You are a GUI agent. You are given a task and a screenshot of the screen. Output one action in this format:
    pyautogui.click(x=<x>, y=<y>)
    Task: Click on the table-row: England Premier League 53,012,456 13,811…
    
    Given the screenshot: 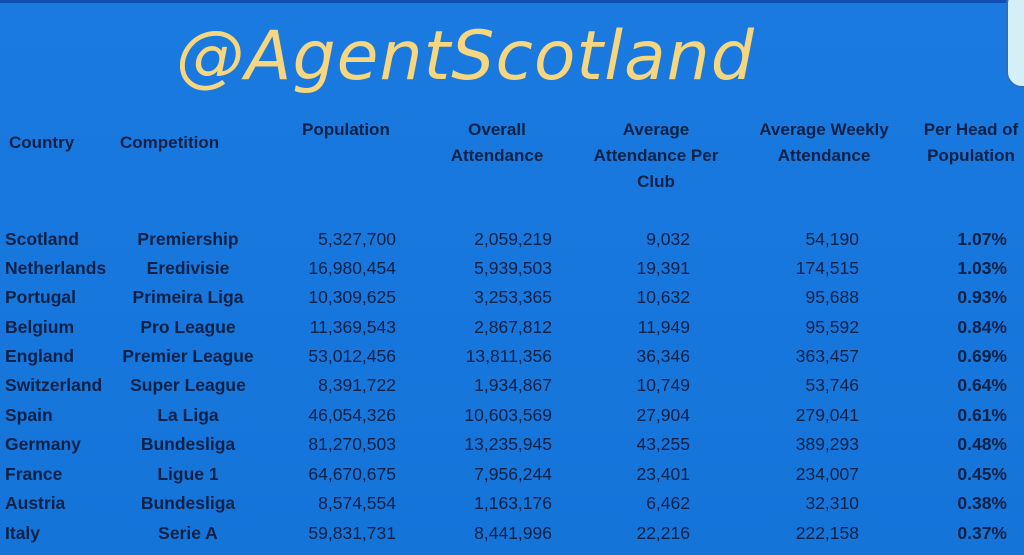 What is the action you would take?
    pyautogui.click(x=512, y=356)
    